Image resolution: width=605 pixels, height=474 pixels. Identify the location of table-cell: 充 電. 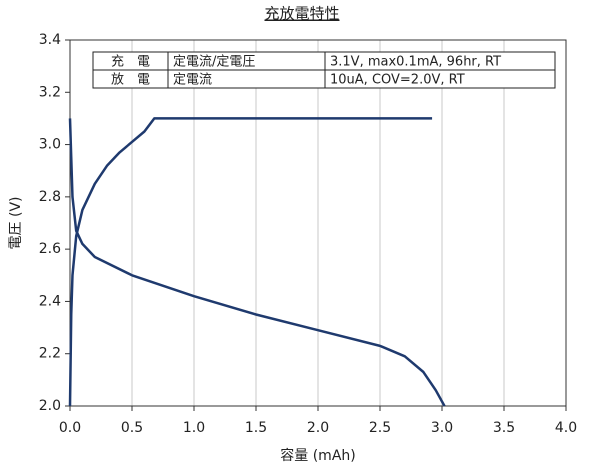
(130, 62).